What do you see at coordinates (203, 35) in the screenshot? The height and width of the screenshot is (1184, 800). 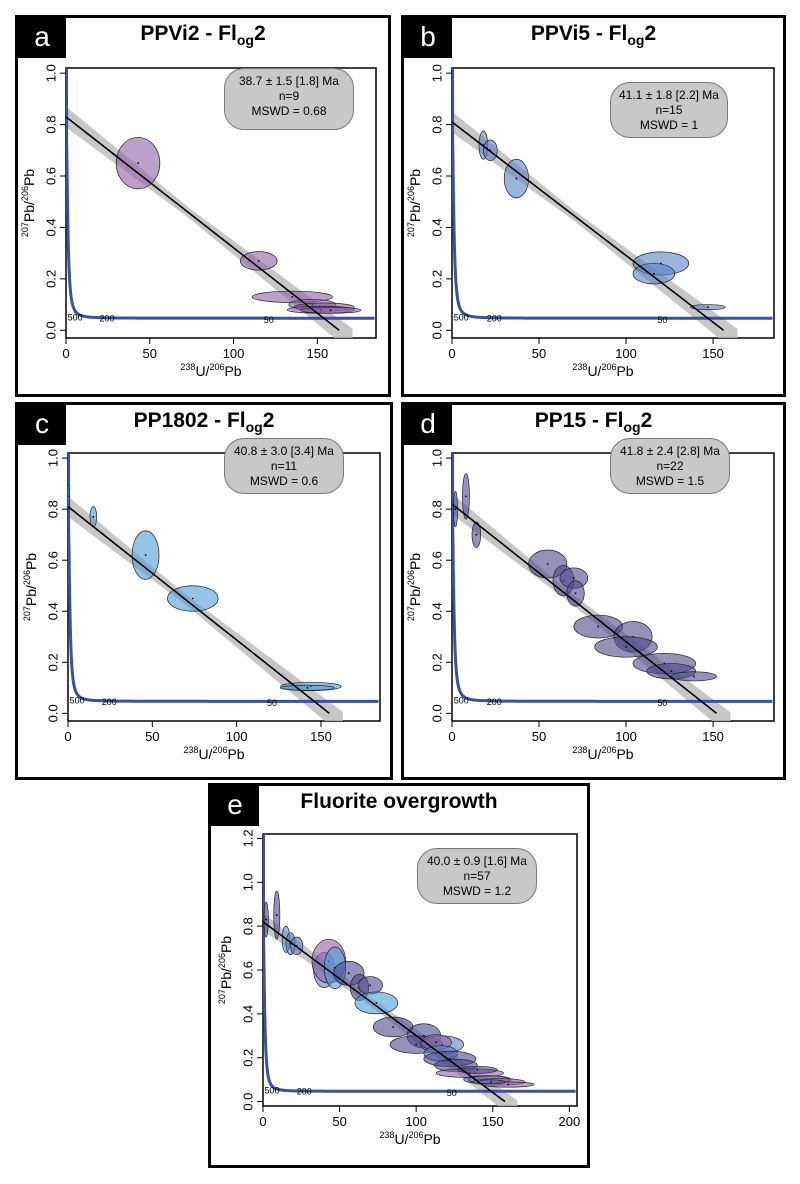 I see `panel-title: PPVi2 - Flog2` at bounding box center [203, 35].